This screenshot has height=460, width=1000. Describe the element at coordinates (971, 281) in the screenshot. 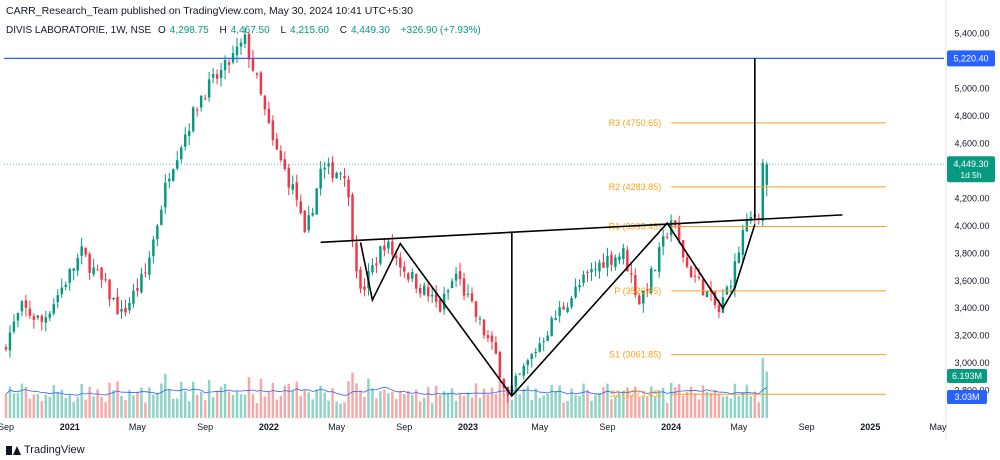

I see `price-tick-label: 3,600.00` at that location.